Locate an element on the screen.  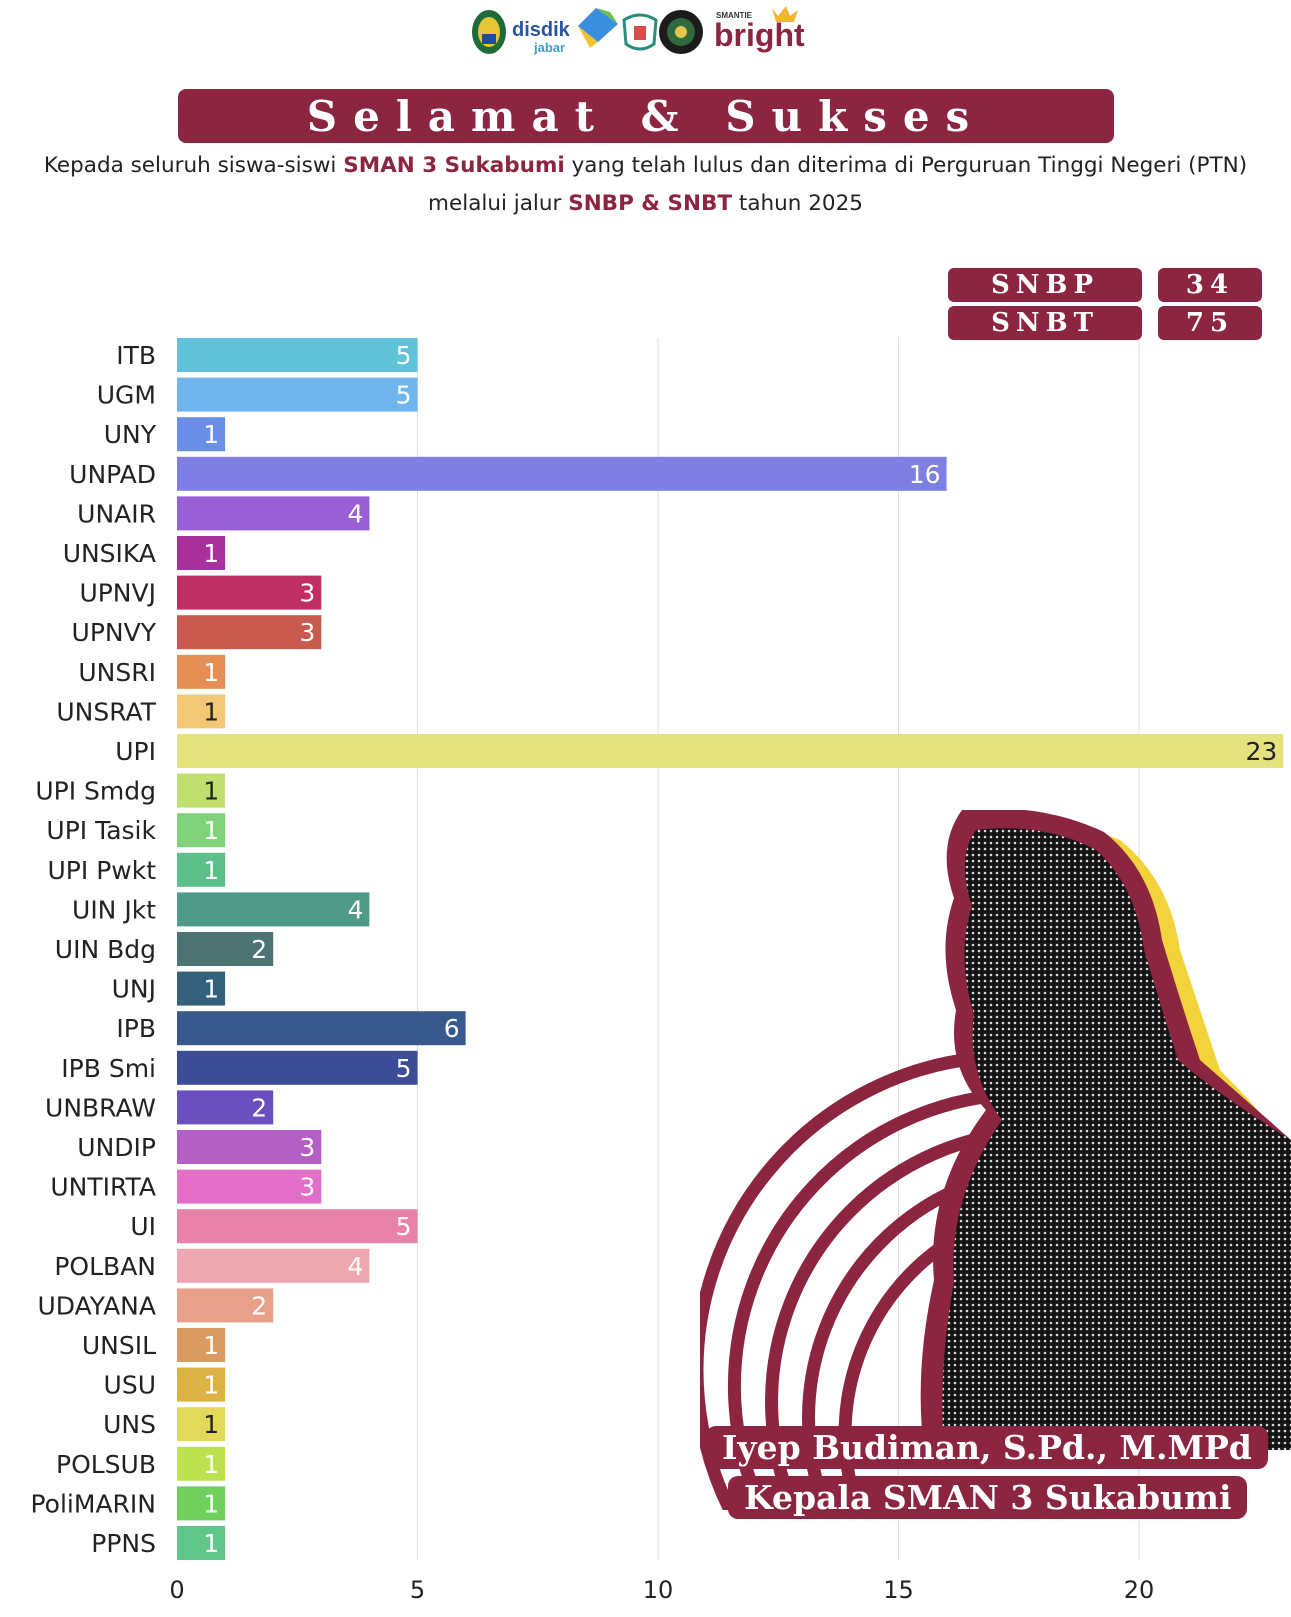
category-label: UNY is located at coordinates (130, 434).